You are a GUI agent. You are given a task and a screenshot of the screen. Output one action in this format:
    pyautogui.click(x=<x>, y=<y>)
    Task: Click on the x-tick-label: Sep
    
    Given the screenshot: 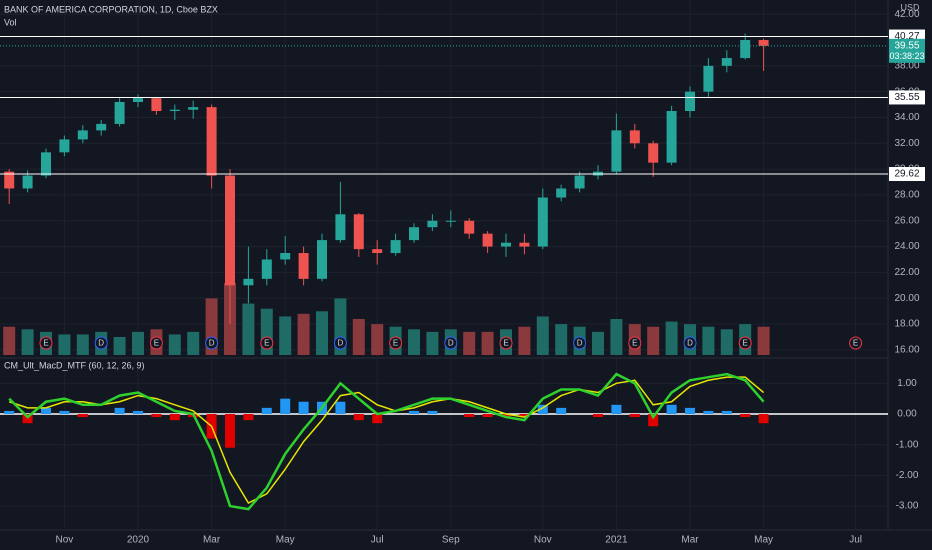 What is the action you would take?
    pyautogui.click(x=451, y=540)
    